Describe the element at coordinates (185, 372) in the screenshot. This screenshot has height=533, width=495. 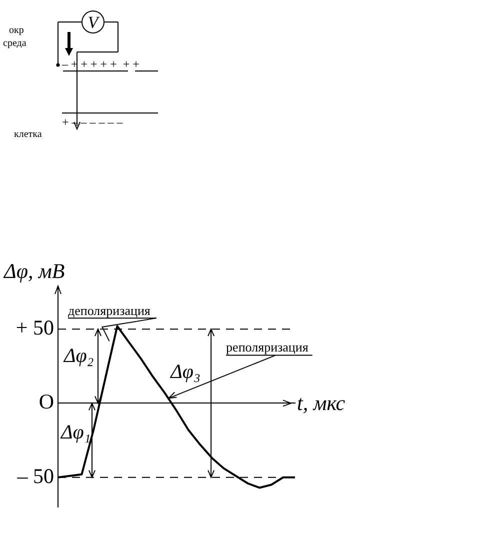
I see `annotation: Δφ₃` at that location.